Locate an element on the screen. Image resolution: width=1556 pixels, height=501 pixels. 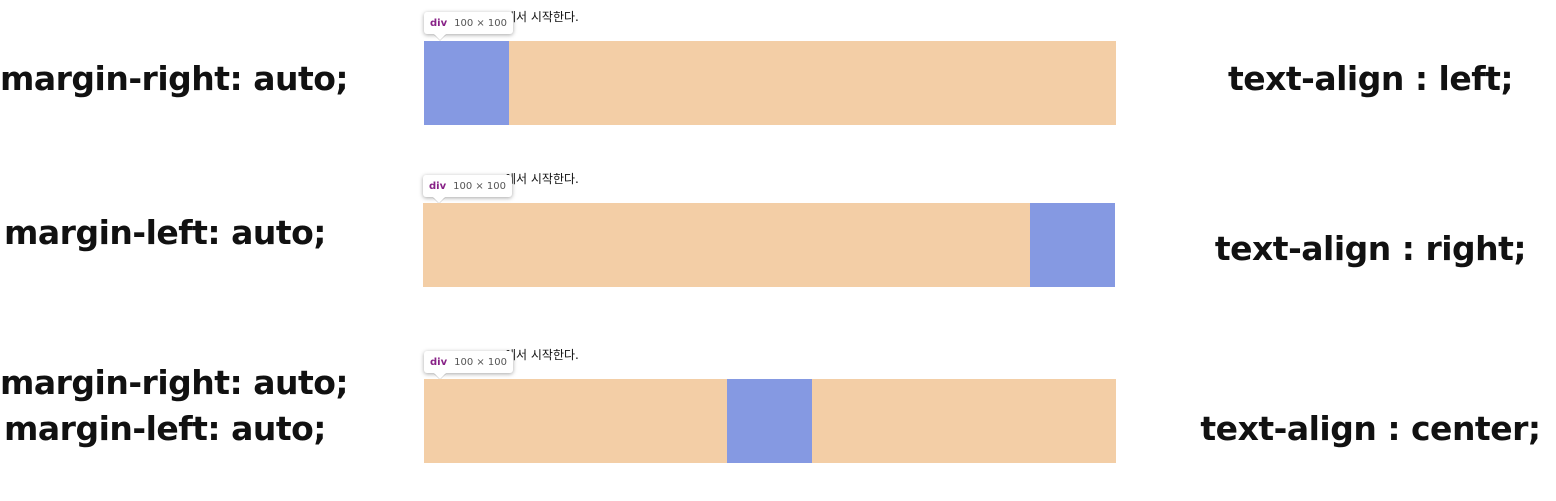
text-align-label-3: text-align : center; is located at coordinates (1370, 428).